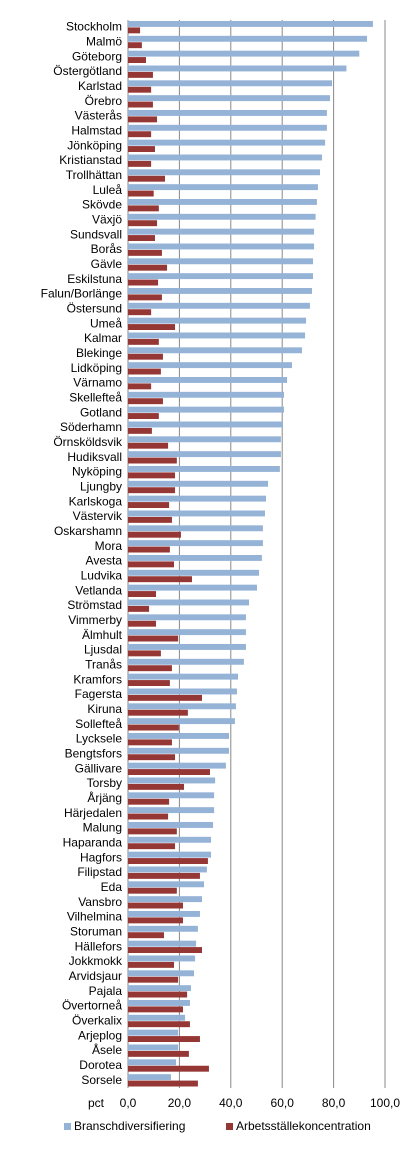 The height and width of the screenshot is (1149, 415). Describe the element at coordinates (104, 41) in the screenshot. I see `y-tick-label: Malmö` at that location.